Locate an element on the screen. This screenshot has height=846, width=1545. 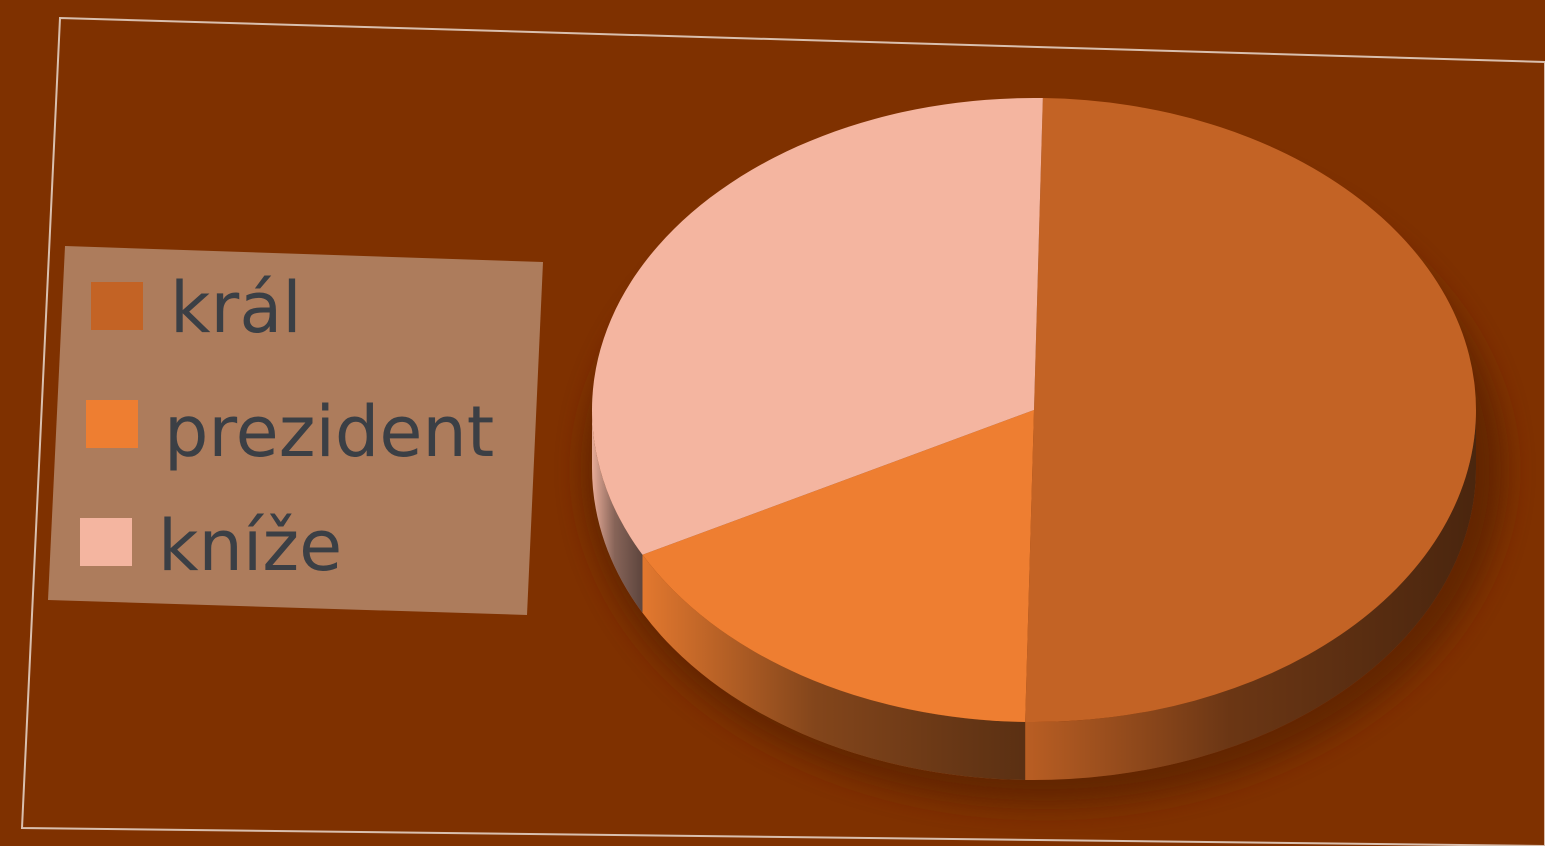
pie-slice-prezident is located at coordinates (838, 566).